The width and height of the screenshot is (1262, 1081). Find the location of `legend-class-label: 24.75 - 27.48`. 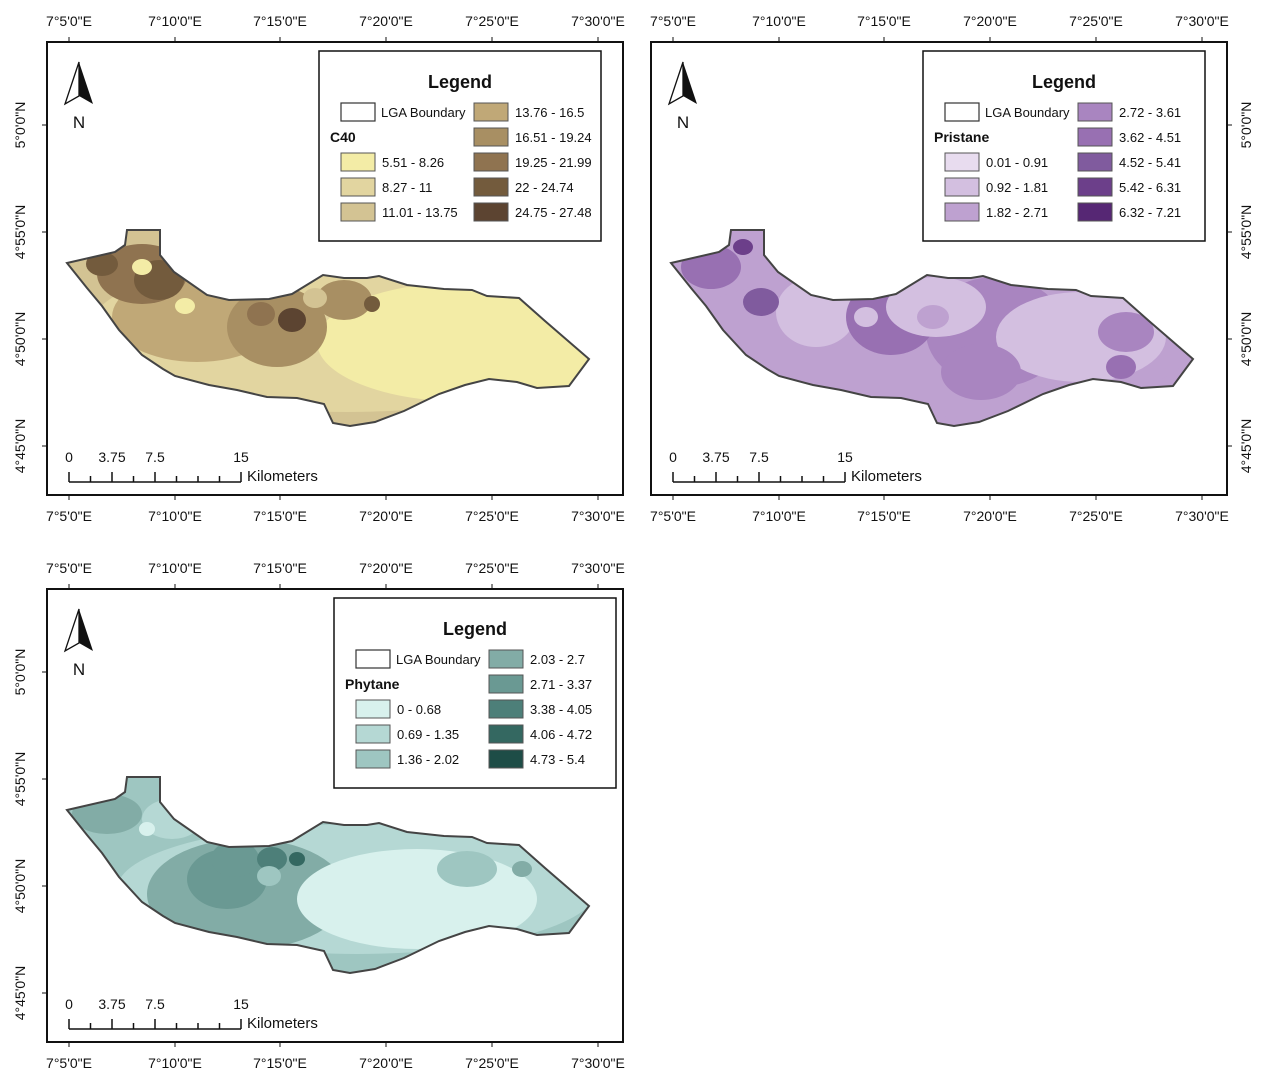

legend-class-label: 24.75 - 27.48 is located at coordinates (553, 212).